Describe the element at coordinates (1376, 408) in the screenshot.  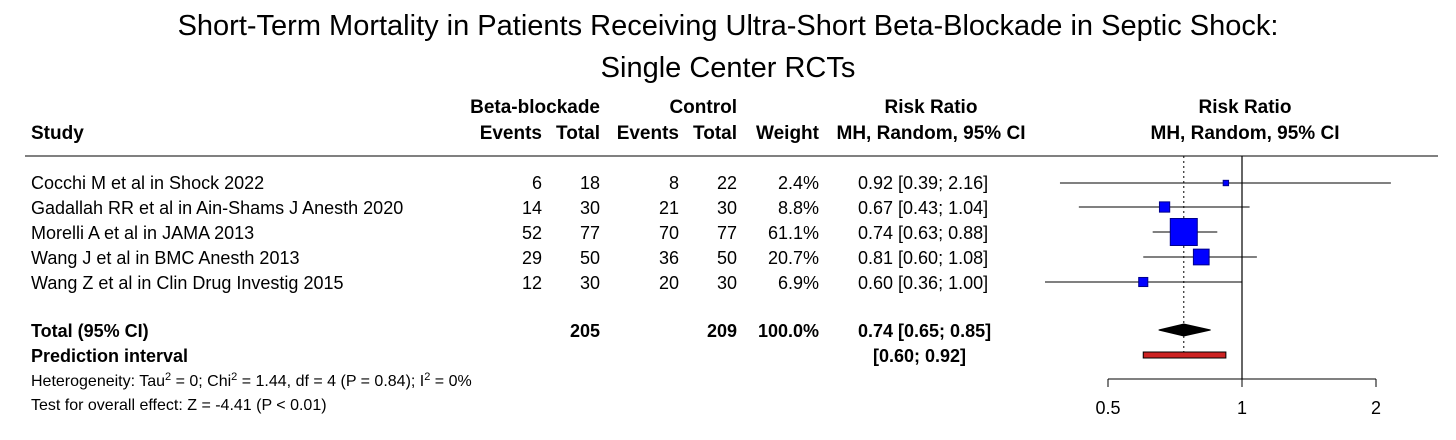
I see `x-axis-tick-label: 2` at that location.